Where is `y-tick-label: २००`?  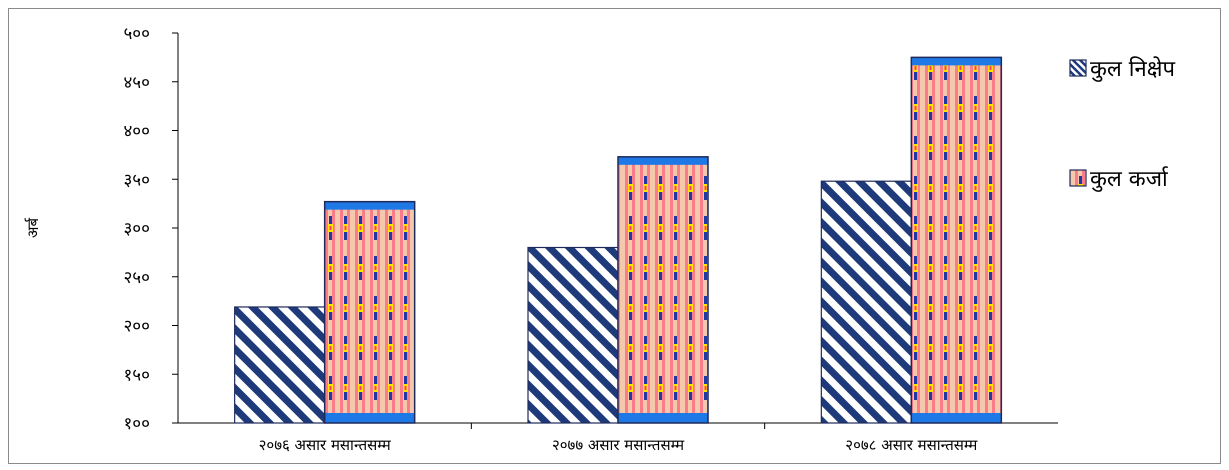
y-tick-label: २०० is located at coordinates (136, 327).